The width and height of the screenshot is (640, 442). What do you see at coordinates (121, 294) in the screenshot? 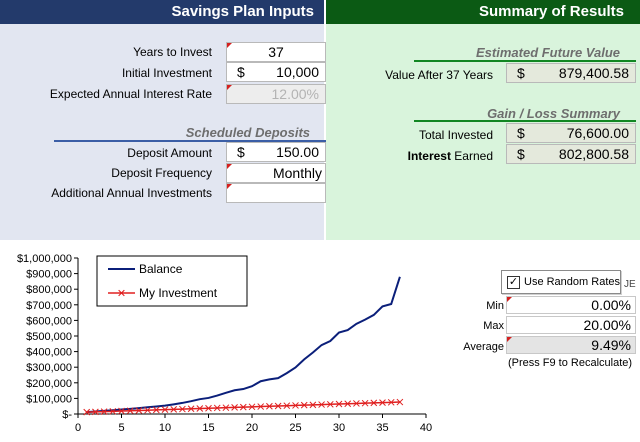
I see `legend-investment-marker-icon: ✕` at bounding box center [121, 294].